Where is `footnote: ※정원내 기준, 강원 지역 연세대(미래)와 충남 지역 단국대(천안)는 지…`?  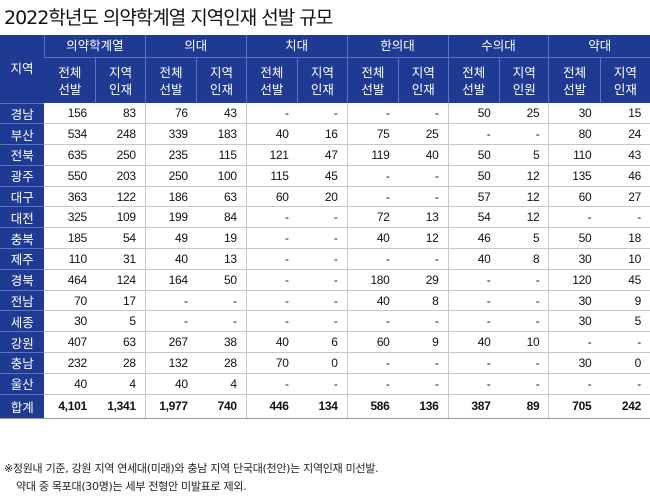 footnote: ※정원내 기준, 강원 지역 연세대(미래)와 충남 지역 단국대(천안)는 지… is located at coordinates (191, 468).